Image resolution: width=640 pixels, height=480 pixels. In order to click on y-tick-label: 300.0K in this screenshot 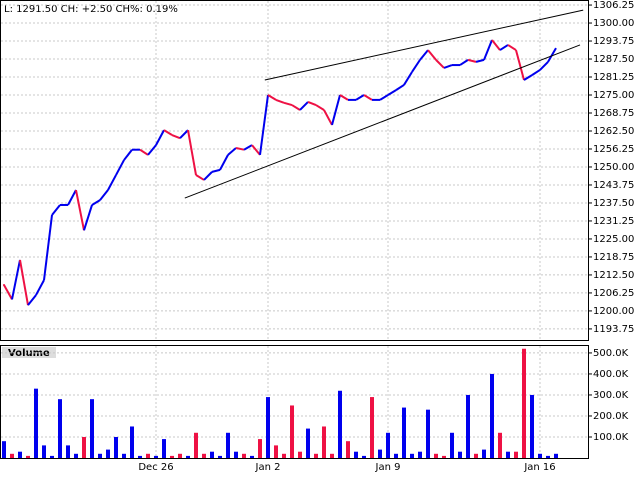, I will do `click(611, 395)`.